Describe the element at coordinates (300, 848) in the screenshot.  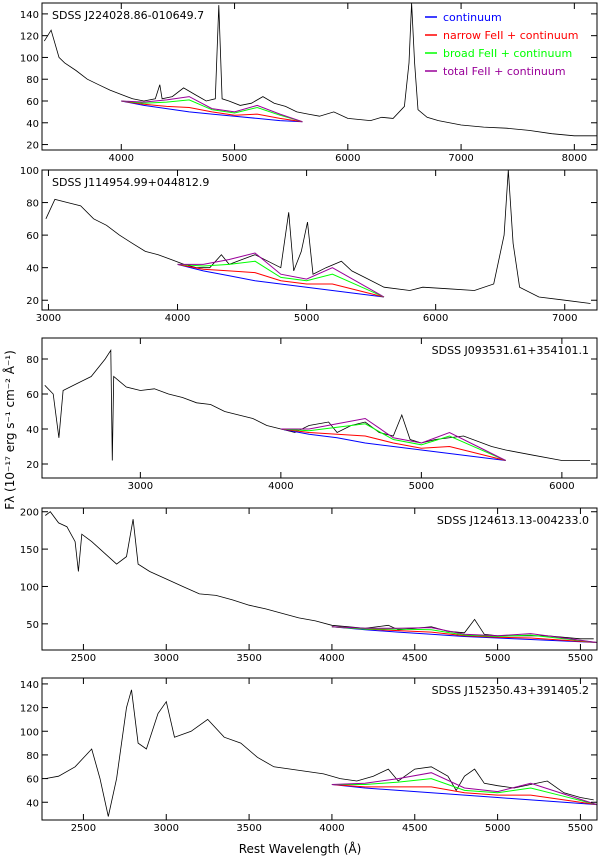
I see `x-axis-label: Rest Wavelength (Å)` at that location.